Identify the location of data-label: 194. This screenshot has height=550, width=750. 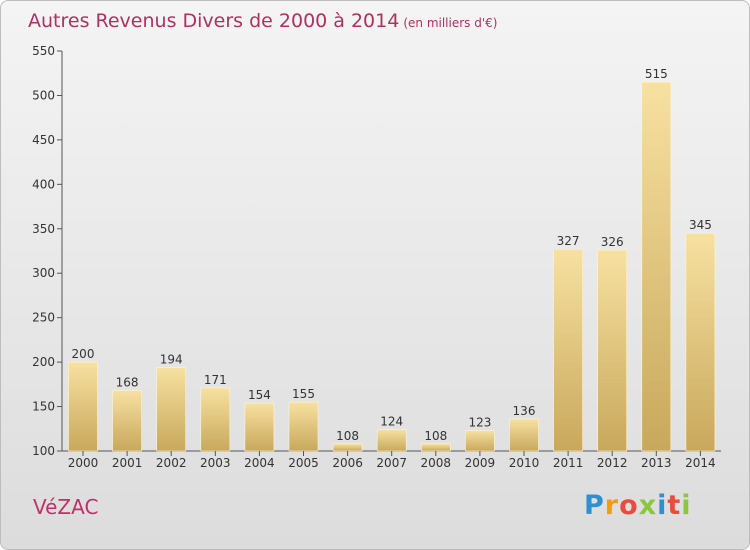
(171, 359).